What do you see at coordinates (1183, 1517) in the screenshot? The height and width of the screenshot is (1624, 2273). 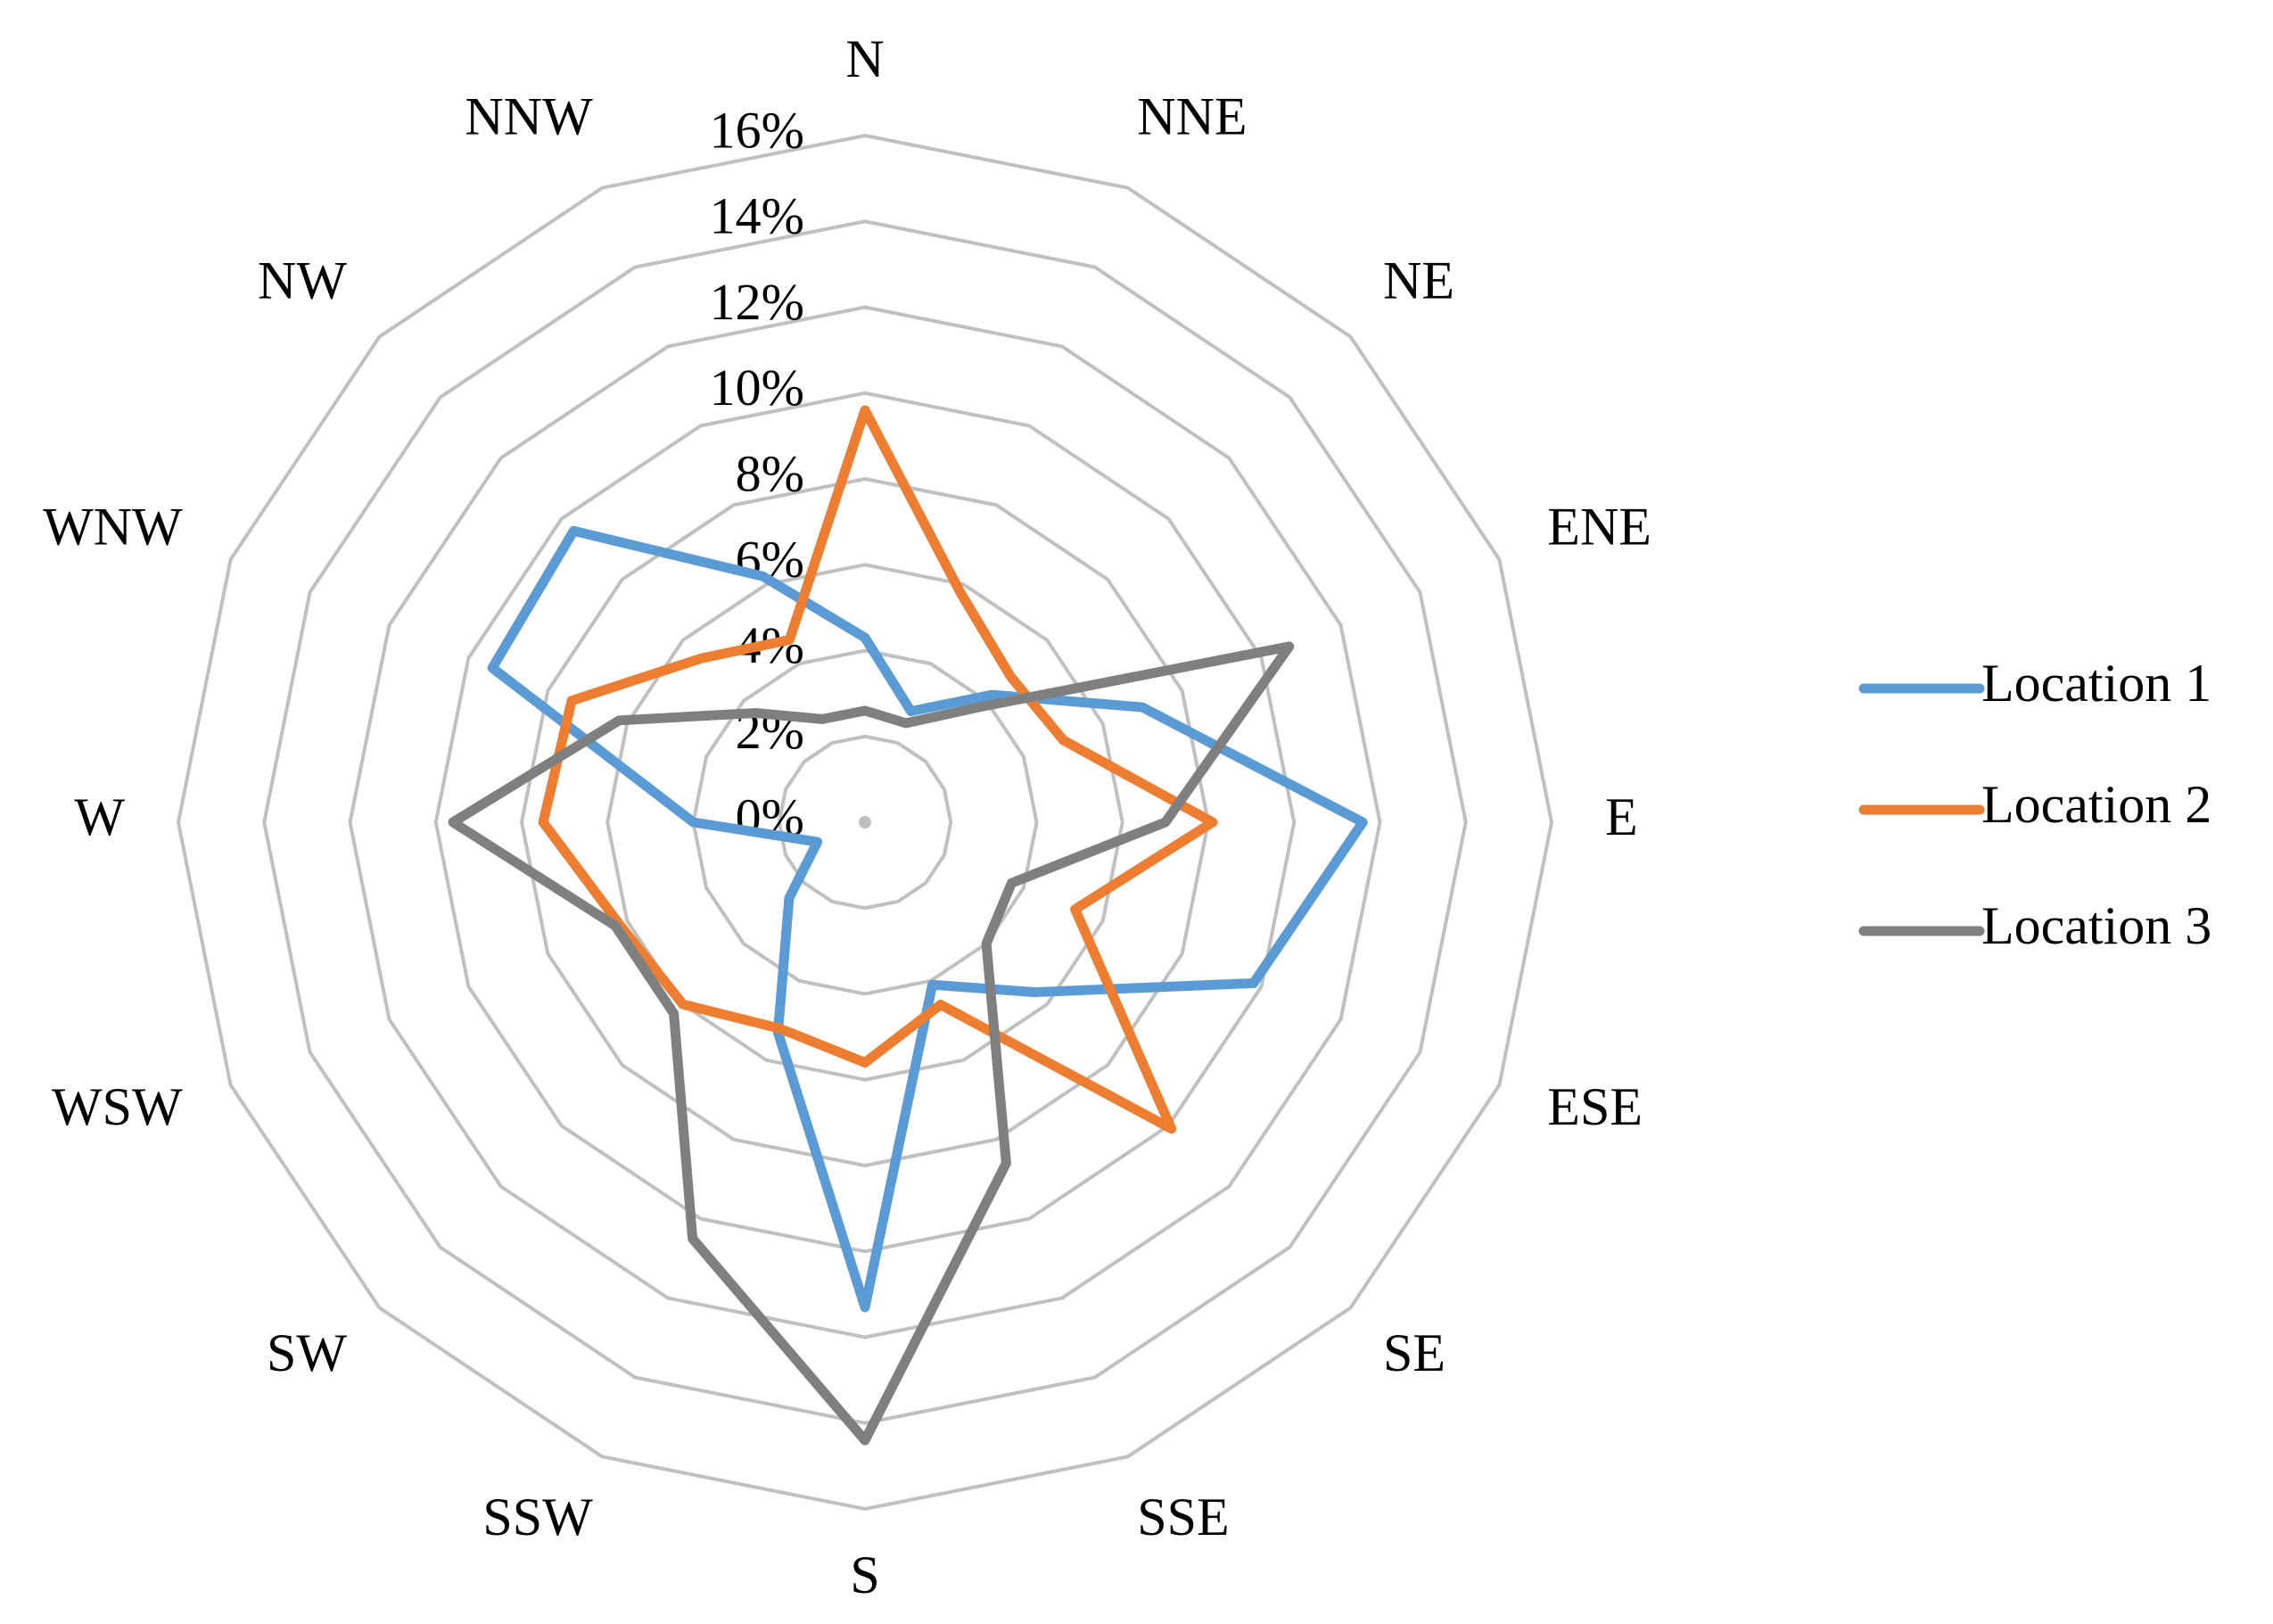 I see `category-label: SSE` at bounding box center [1183, 1517].